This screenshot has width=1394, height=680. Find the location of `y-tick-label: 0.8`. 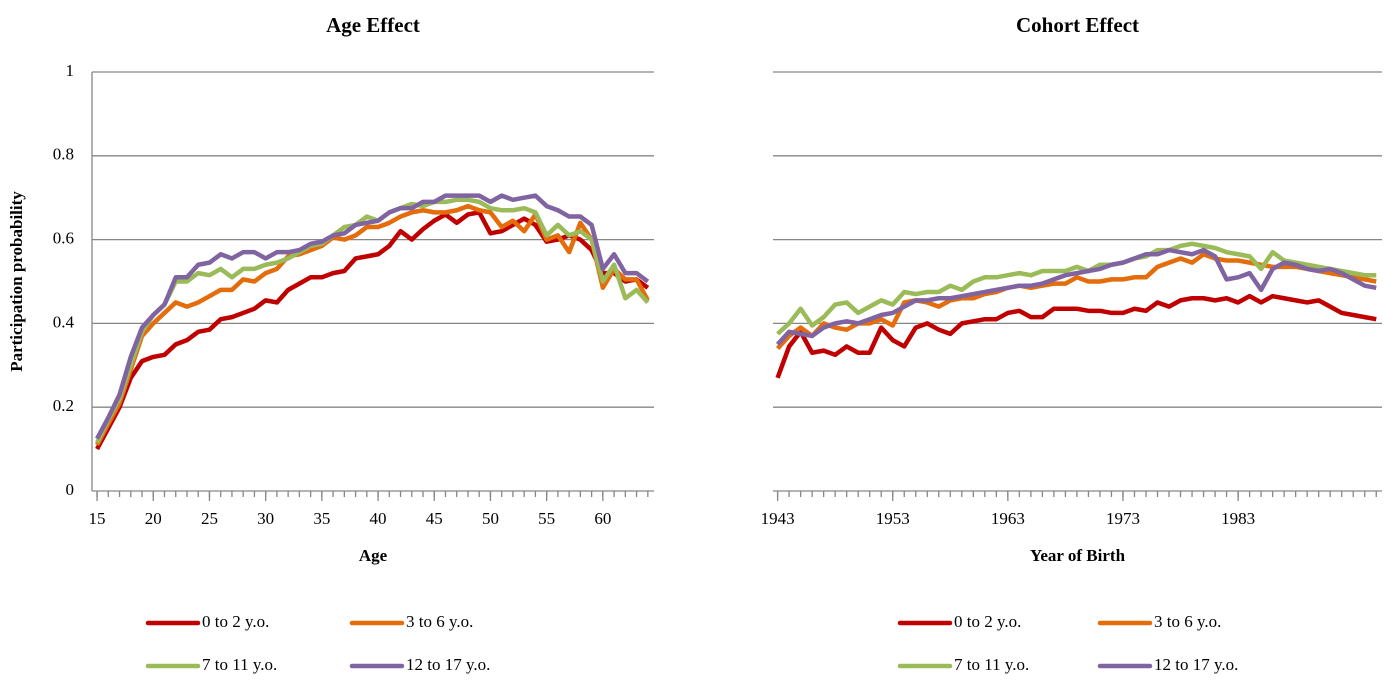

y-tick-label: 0.8 is located at coordinates (63, 154).